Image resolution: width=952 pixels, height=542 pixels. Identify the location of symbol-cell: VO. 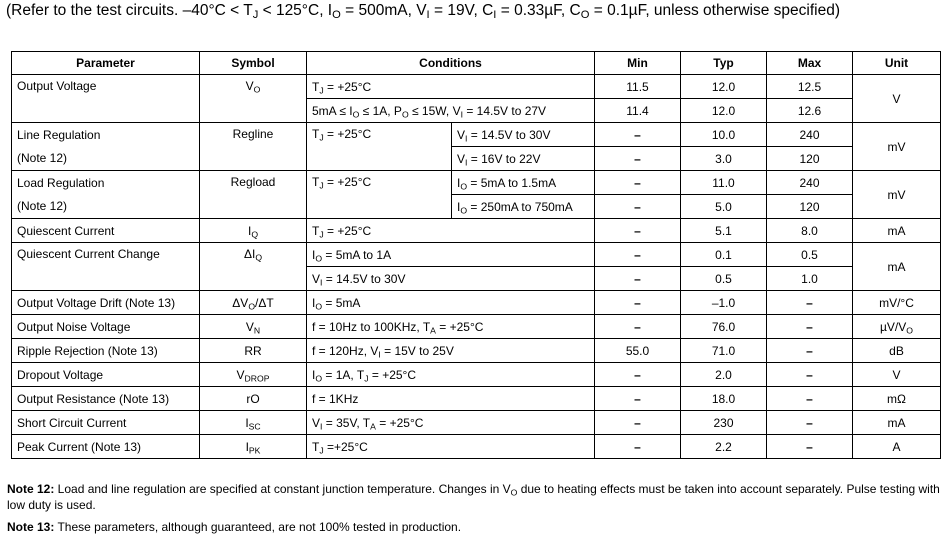
(253, 98).